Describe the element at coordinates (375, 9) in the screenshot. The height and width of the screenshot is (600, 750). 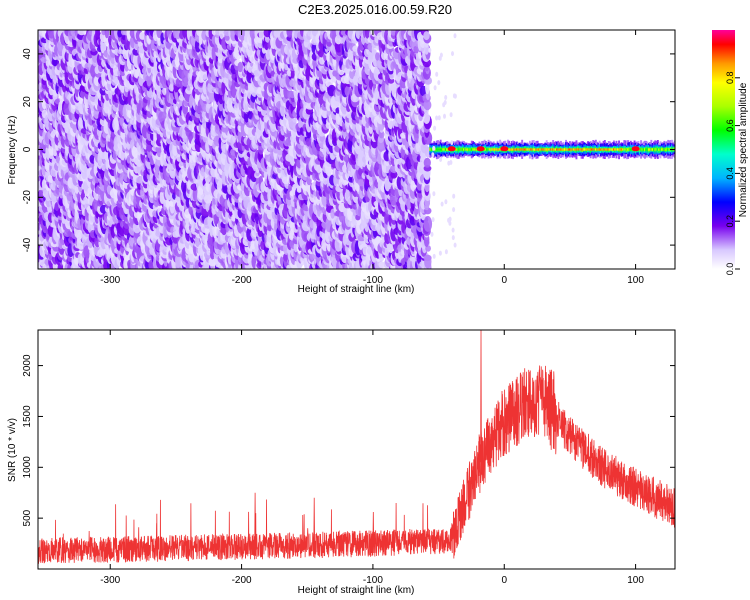
I see `chart-title: C2E3.2025.016.00.59.R20` at that location.